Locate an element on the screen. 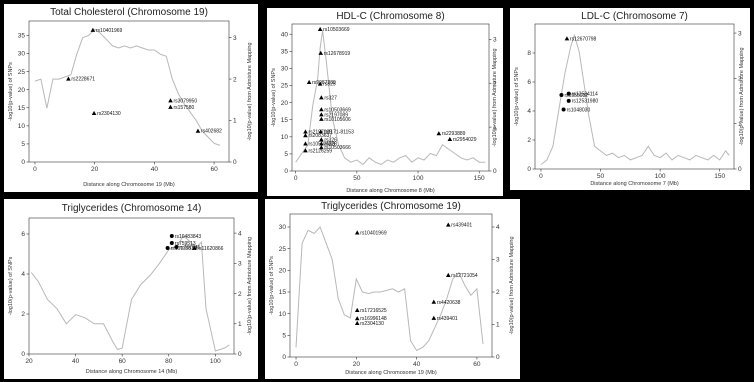 The height and width of the screenshot is (382, 754). chart-title: Triglycerides (Chromosome 14) is located at coordinates (132, 208).